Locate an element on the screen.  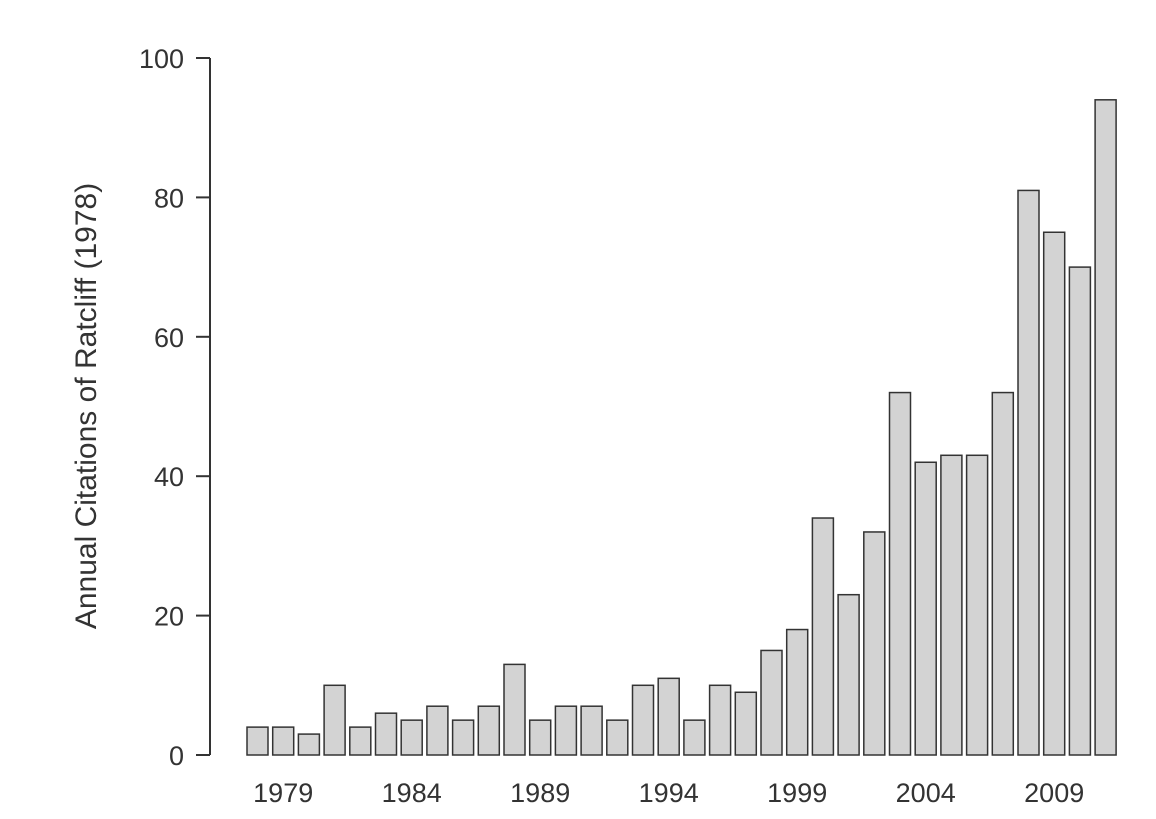
bar-1990 is located at coordinates (566, 730).